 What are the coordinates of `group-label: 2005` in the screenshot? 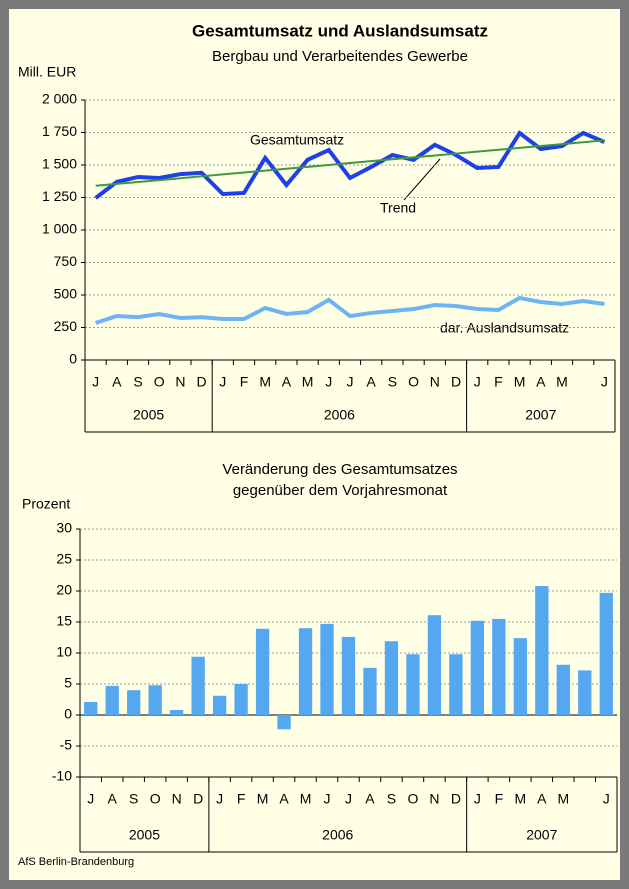 It's located at (148, 415).